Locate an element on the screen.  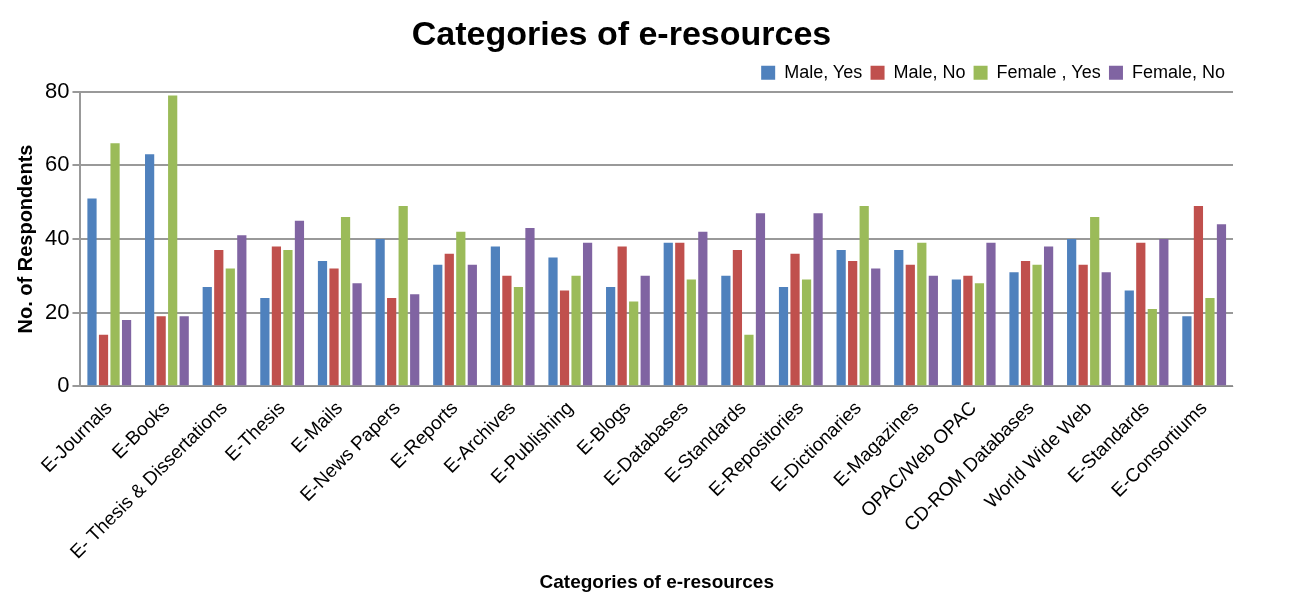
y-tick-label: 60 is located at coordinates (57, 164).